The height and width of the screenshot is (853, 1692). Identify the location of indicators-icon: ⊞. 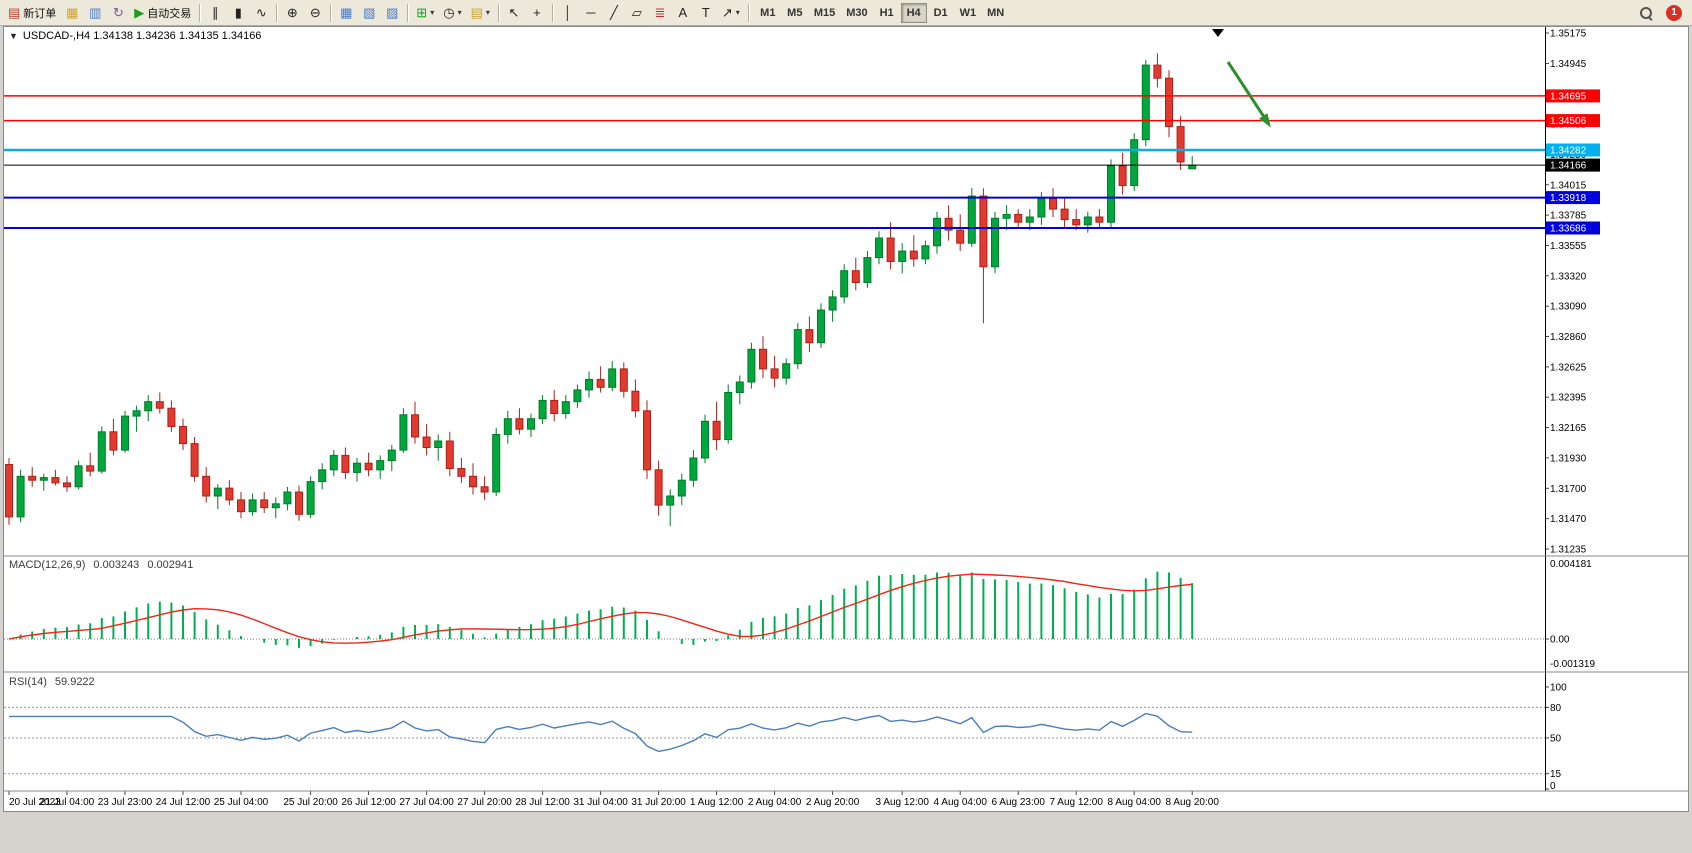
(422, 12).